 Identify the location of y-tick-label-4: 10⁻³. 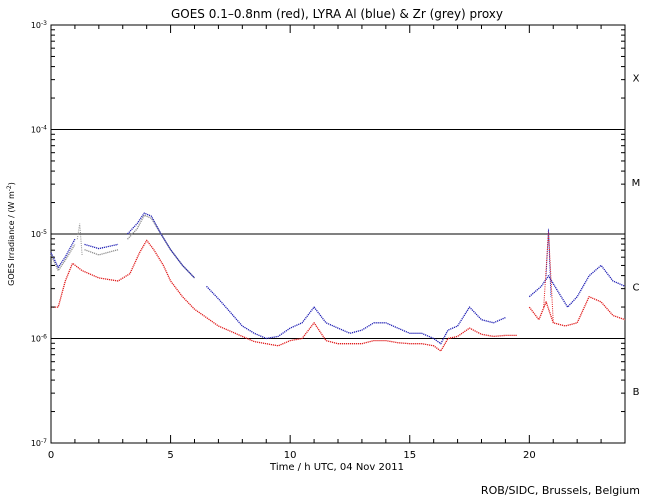
(39, 25).